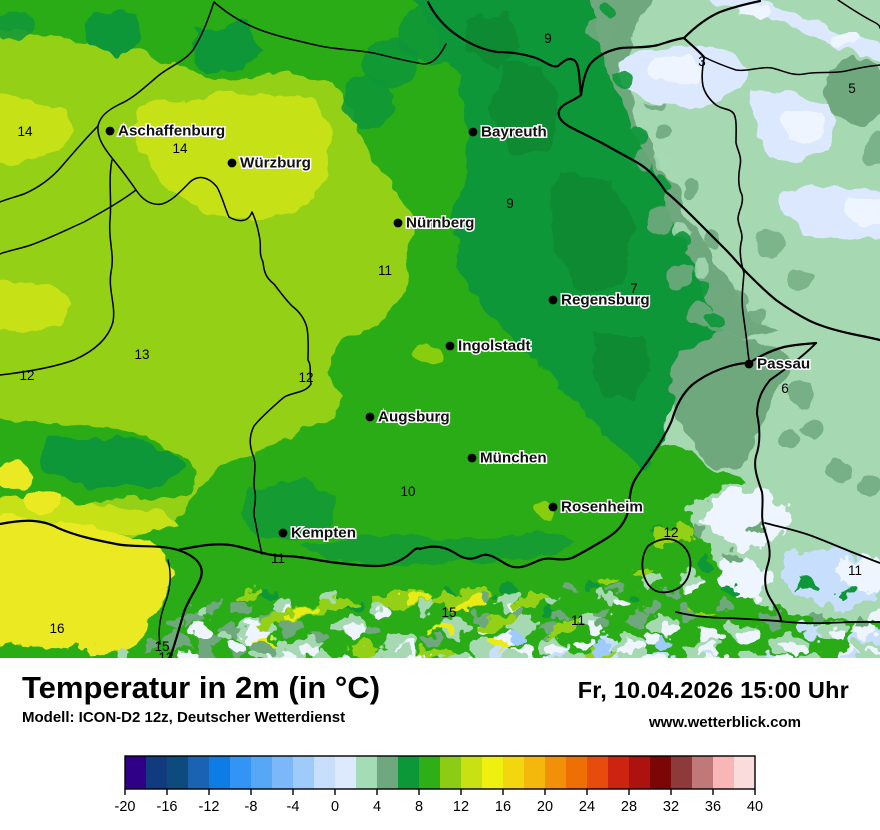 The width and height of the screenshot is (880, 830). I want to click on svg-text: 6, so click(785, 388).